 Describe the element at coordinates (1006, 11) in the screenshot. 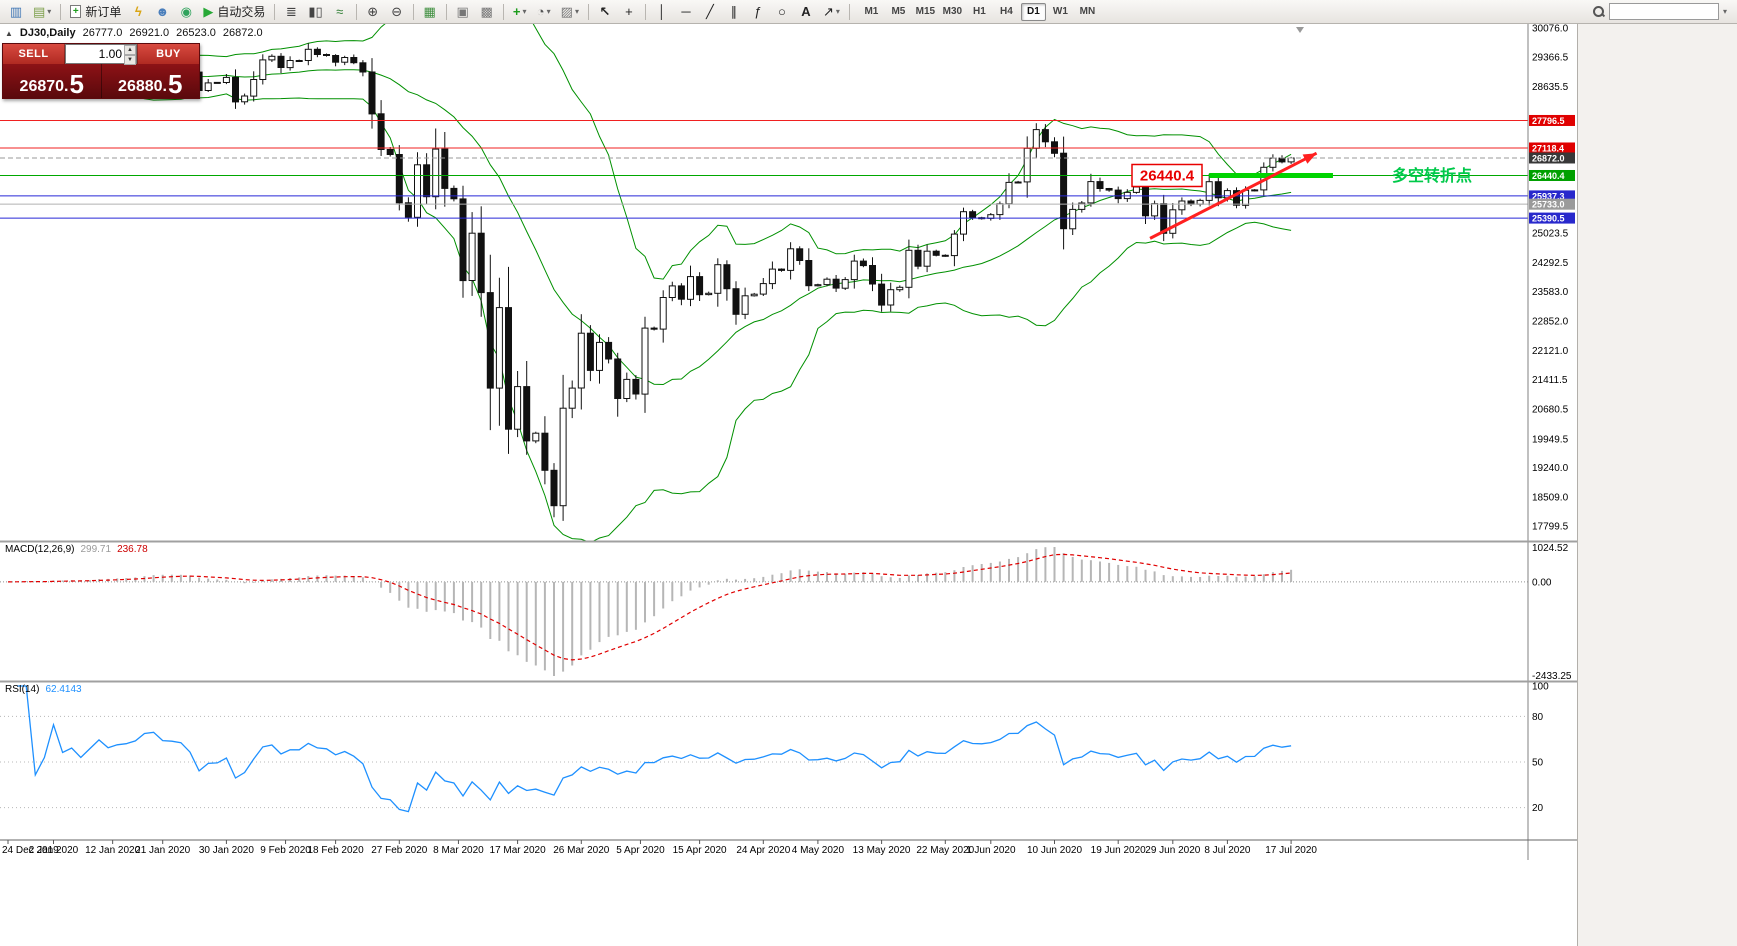

I see `timeframe-h4: H4` at that location.